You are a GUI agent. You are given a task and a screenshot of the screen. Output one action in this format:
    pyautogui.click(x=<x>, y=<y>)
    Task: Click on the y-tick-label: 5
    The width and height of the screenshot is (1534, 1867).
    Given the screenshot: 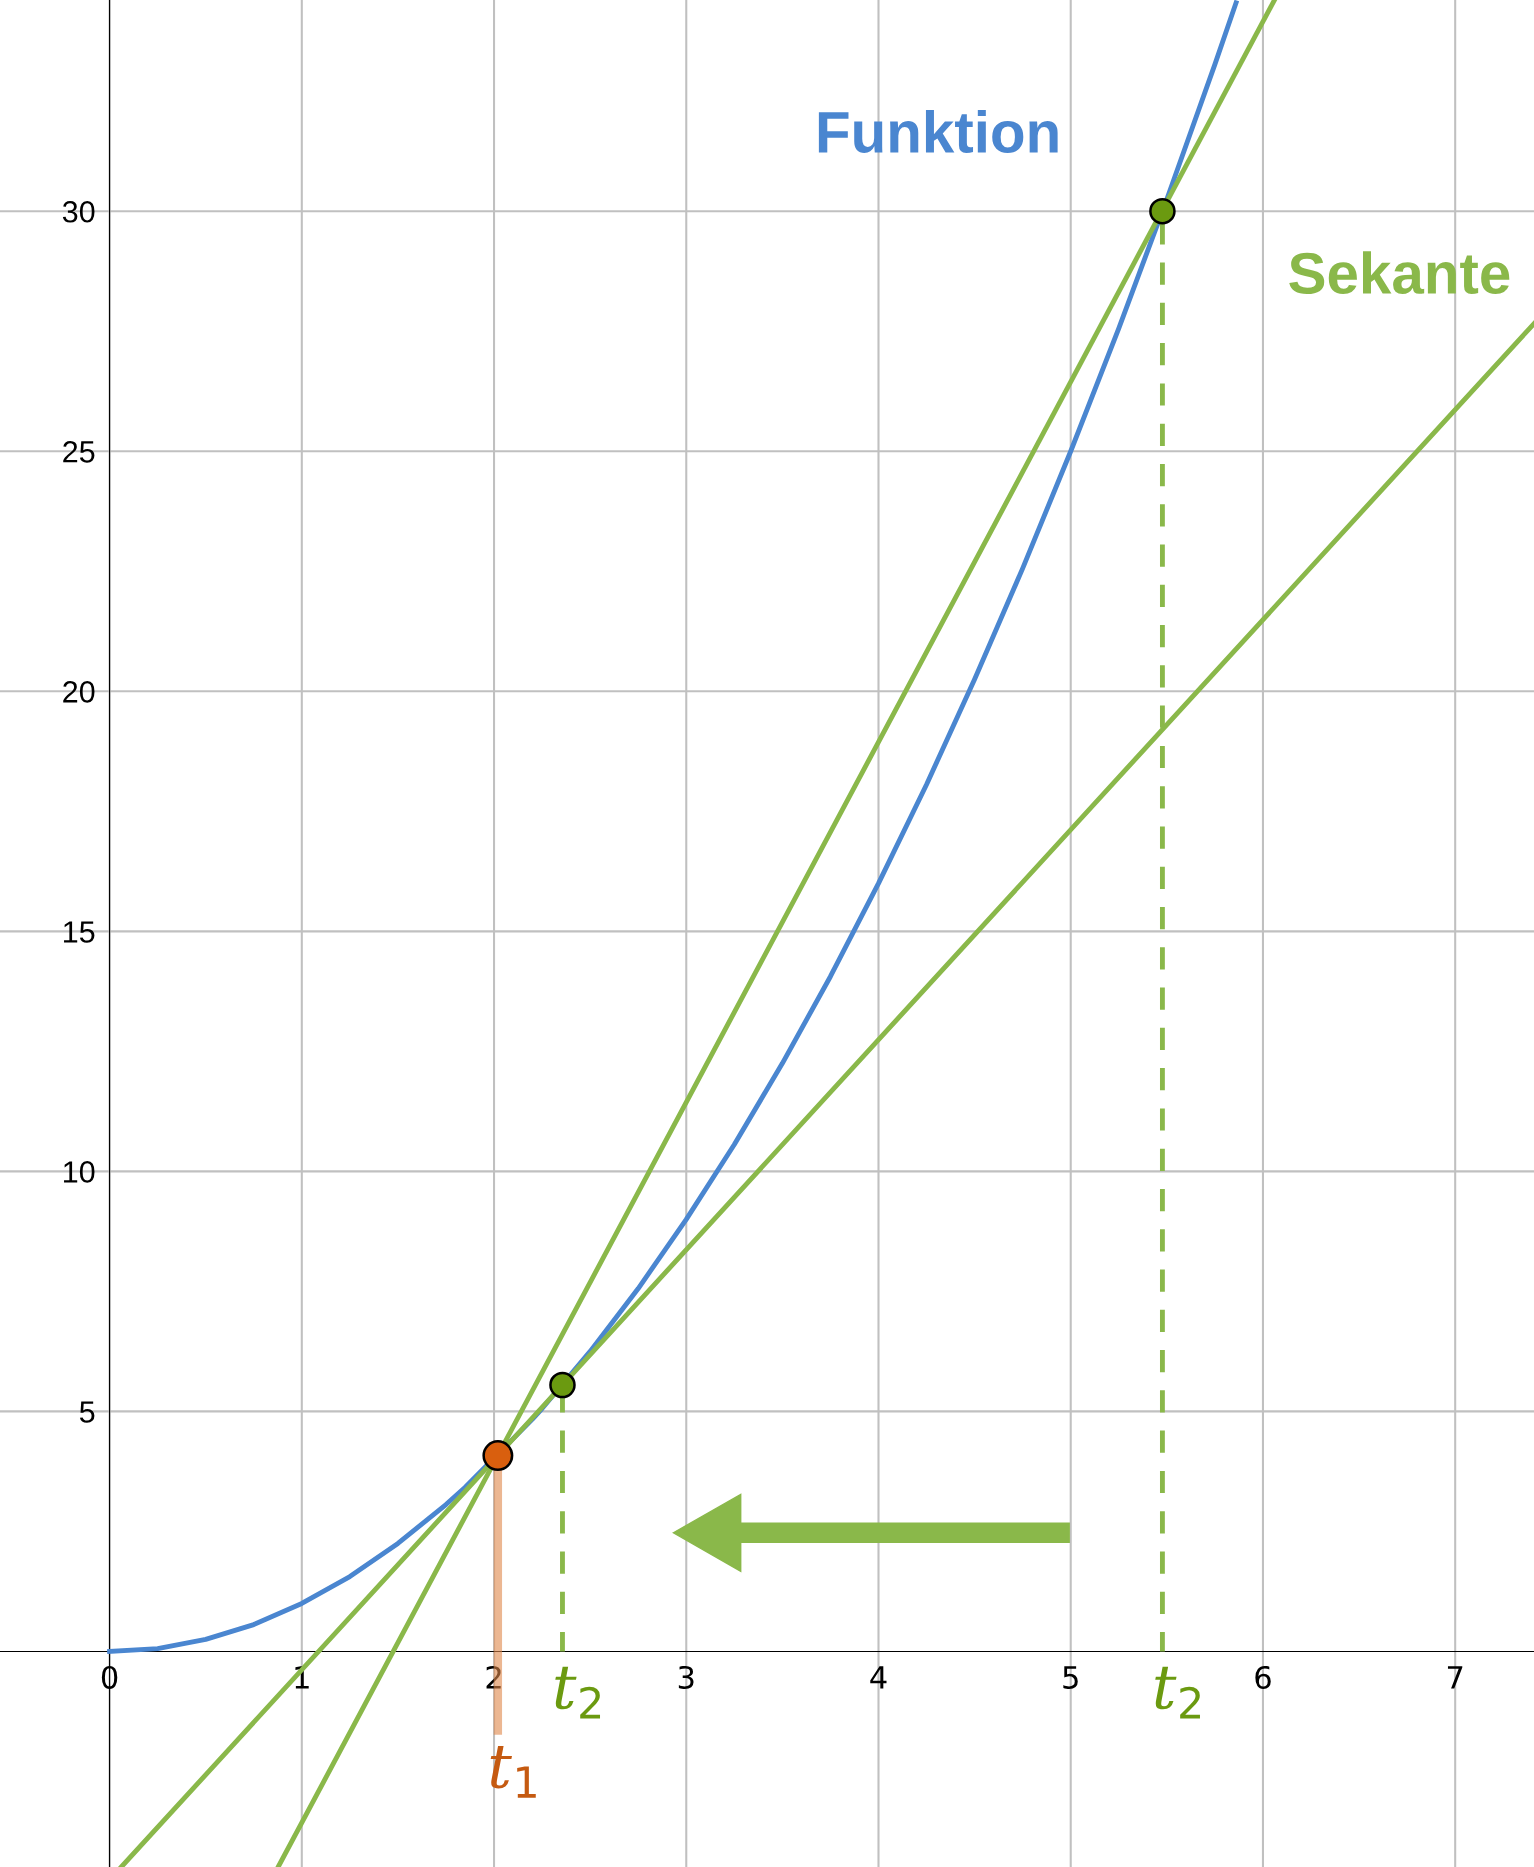 What is the action you would take?
    pyautogui.click(x=87, y=1412)
    